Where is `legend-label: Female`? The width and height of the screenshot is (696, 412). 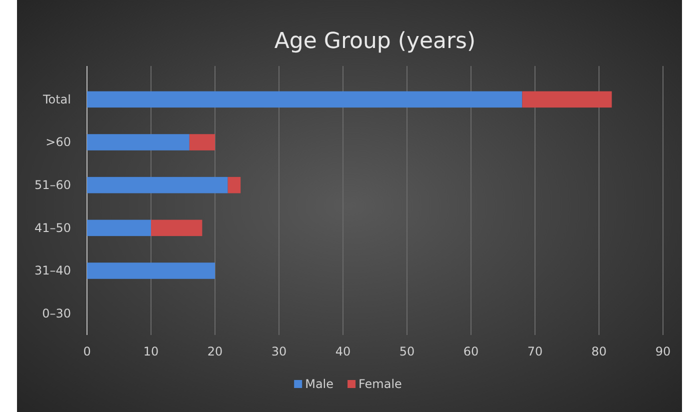 legend-label: Female is located at coordinates (380, 384).